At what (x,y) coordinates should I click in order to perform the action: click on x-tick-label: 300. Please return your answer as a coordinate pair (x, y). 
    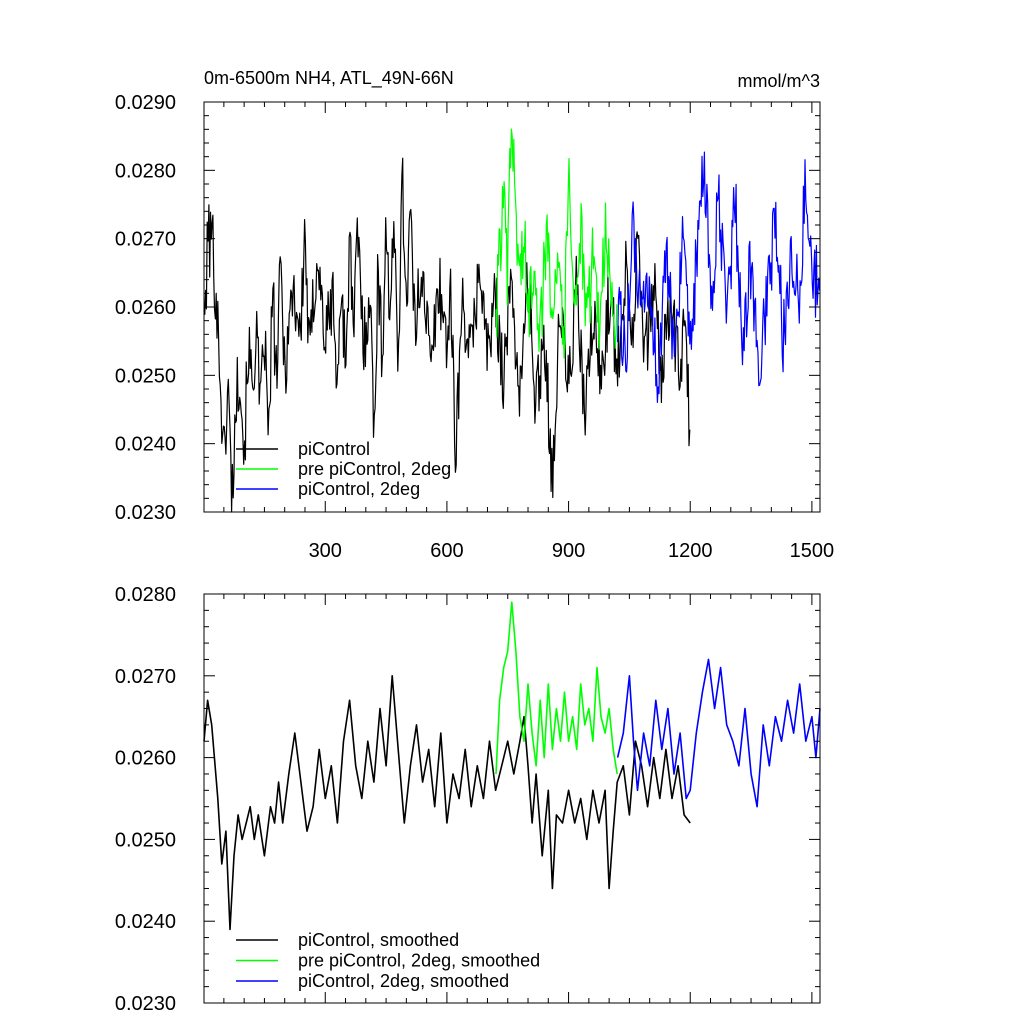
    Looking at the image, I should click on (325, 551).